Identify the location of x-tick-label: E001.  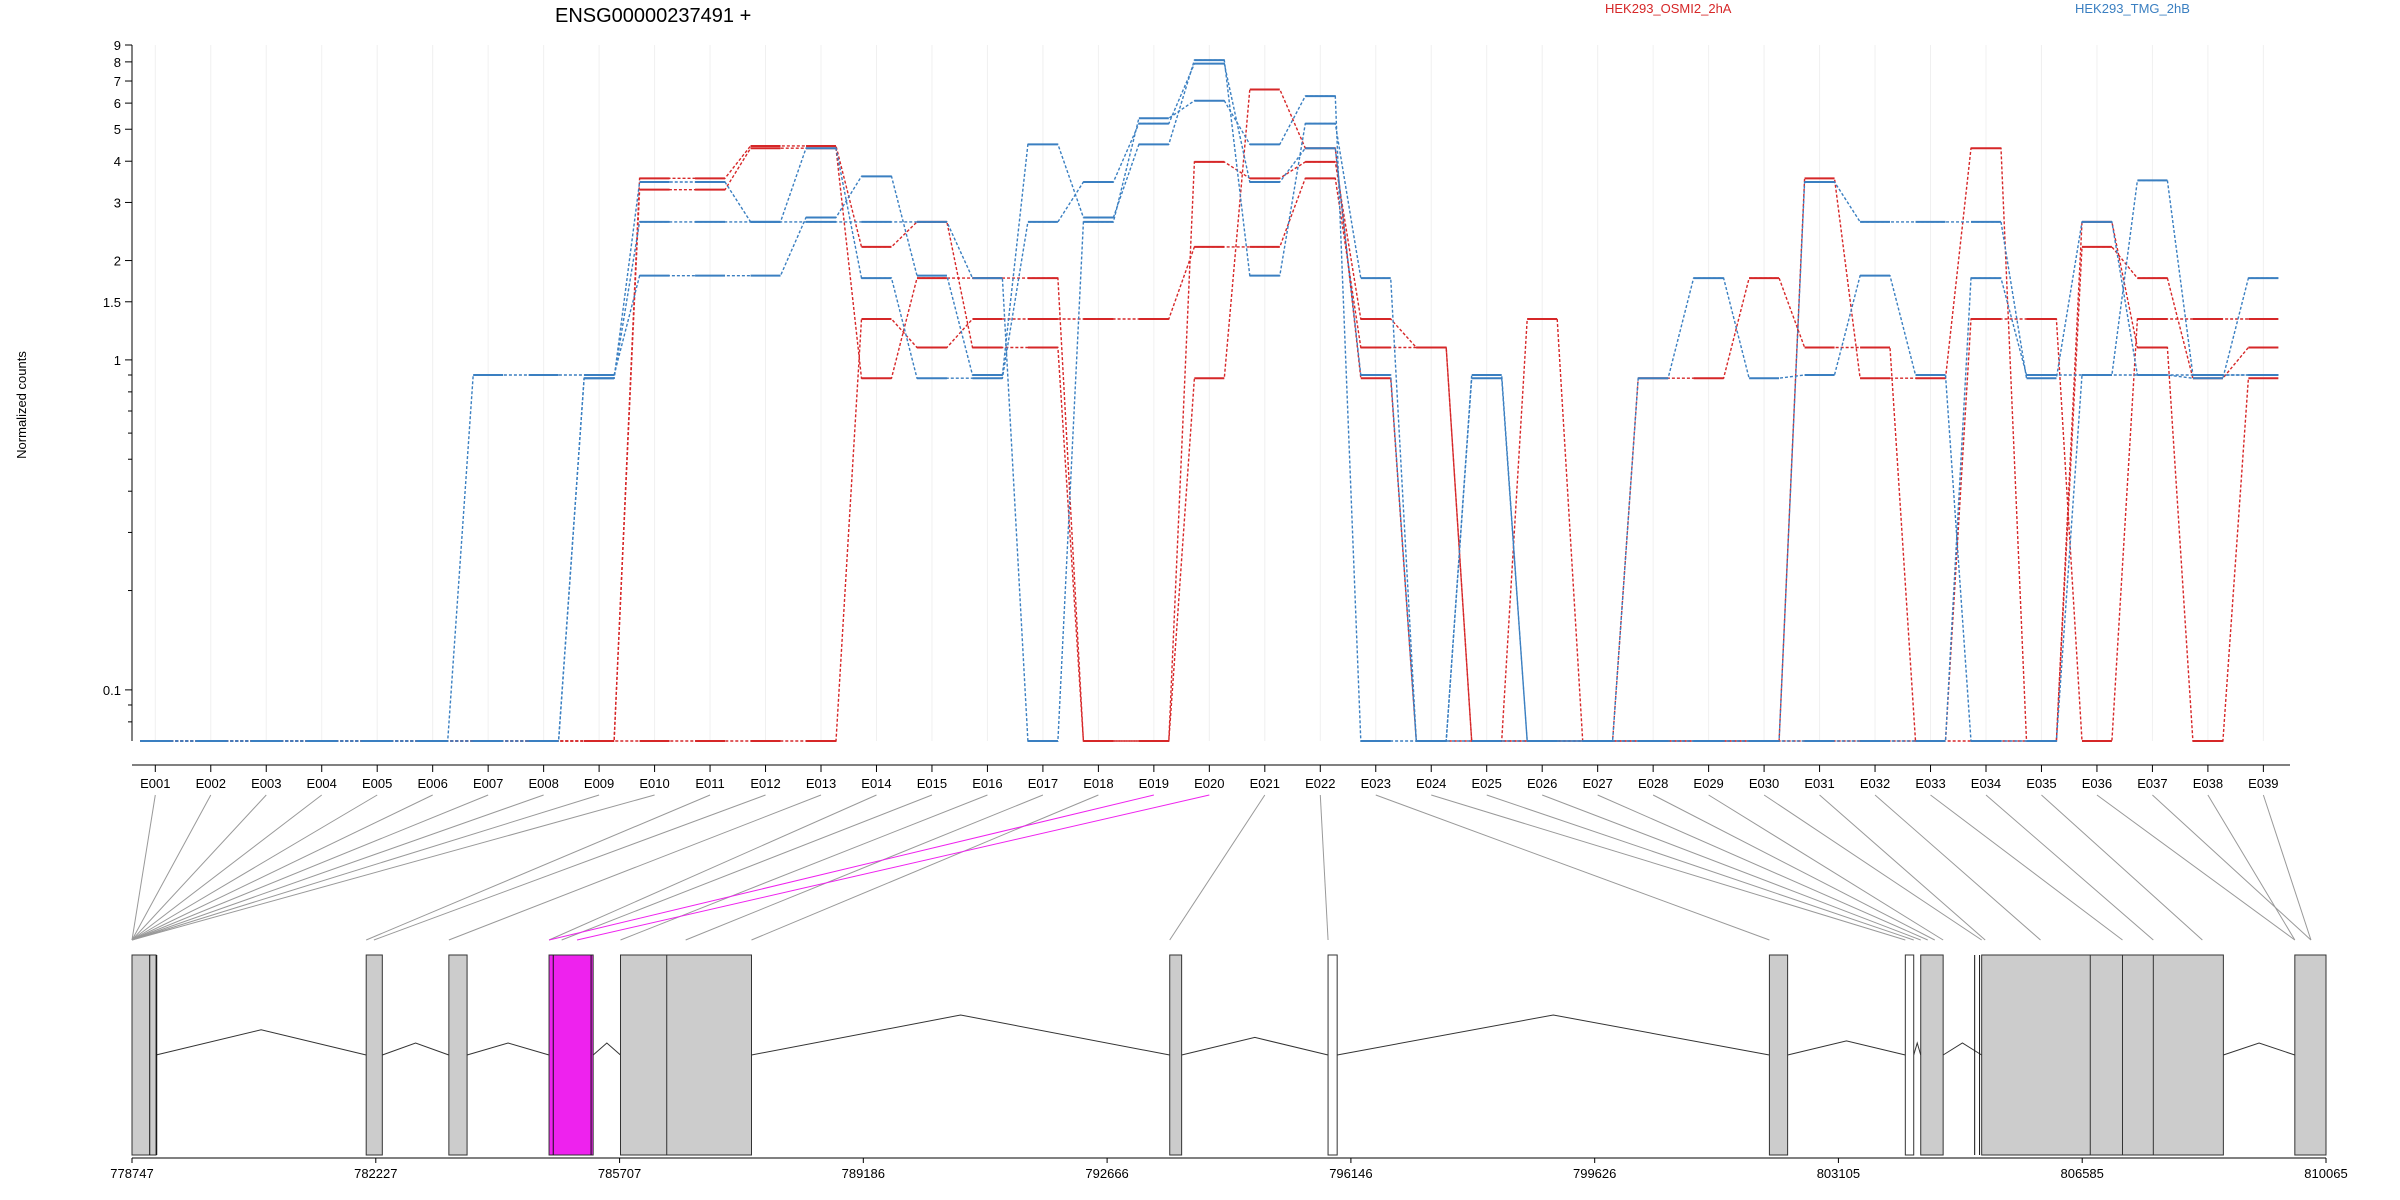
(155, 783).